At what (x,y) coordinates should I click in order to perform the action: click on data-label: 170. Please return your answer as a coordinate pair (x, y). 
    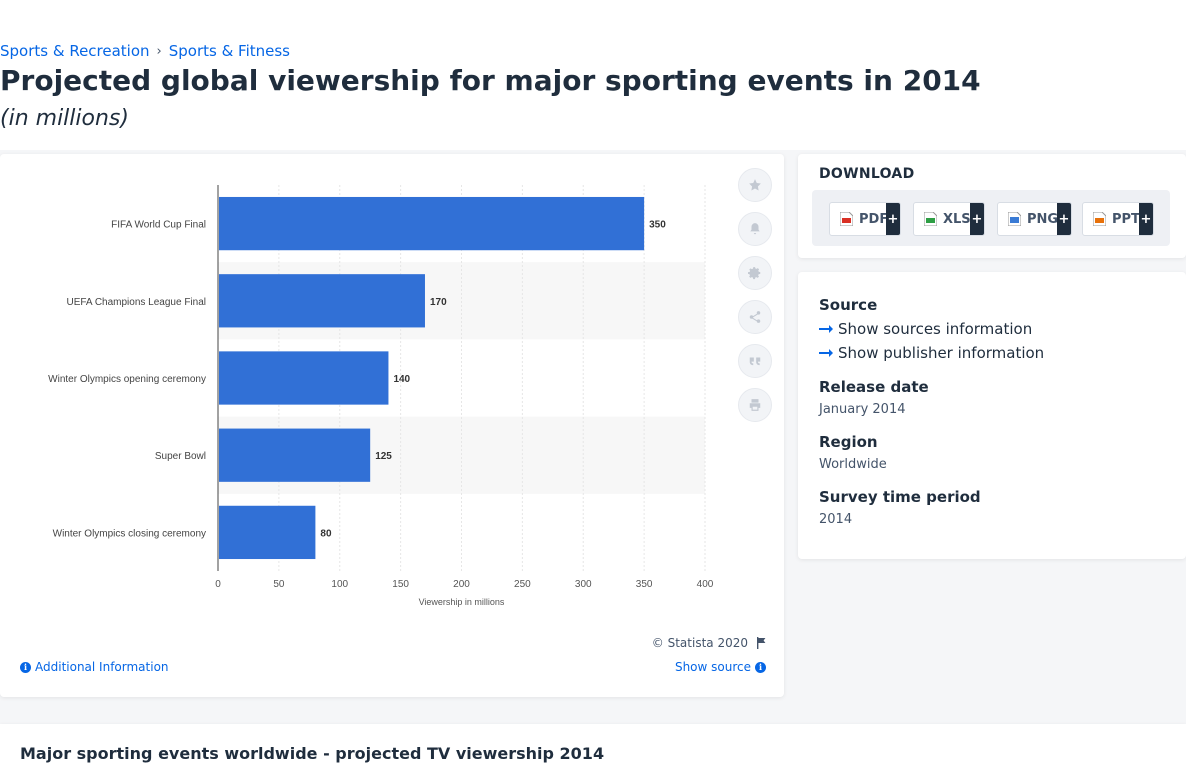
    Looking at the image, I should click on (438, 302).